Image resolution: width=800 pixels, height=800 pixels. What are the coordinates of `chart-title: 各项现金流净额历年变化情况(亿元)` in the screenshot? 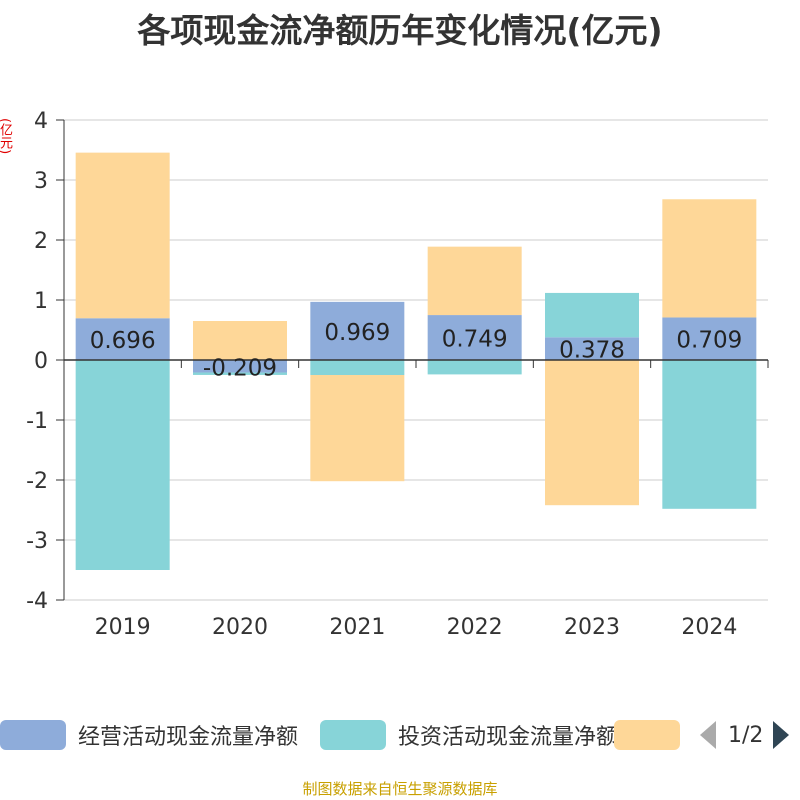 It's located at (400, 30).